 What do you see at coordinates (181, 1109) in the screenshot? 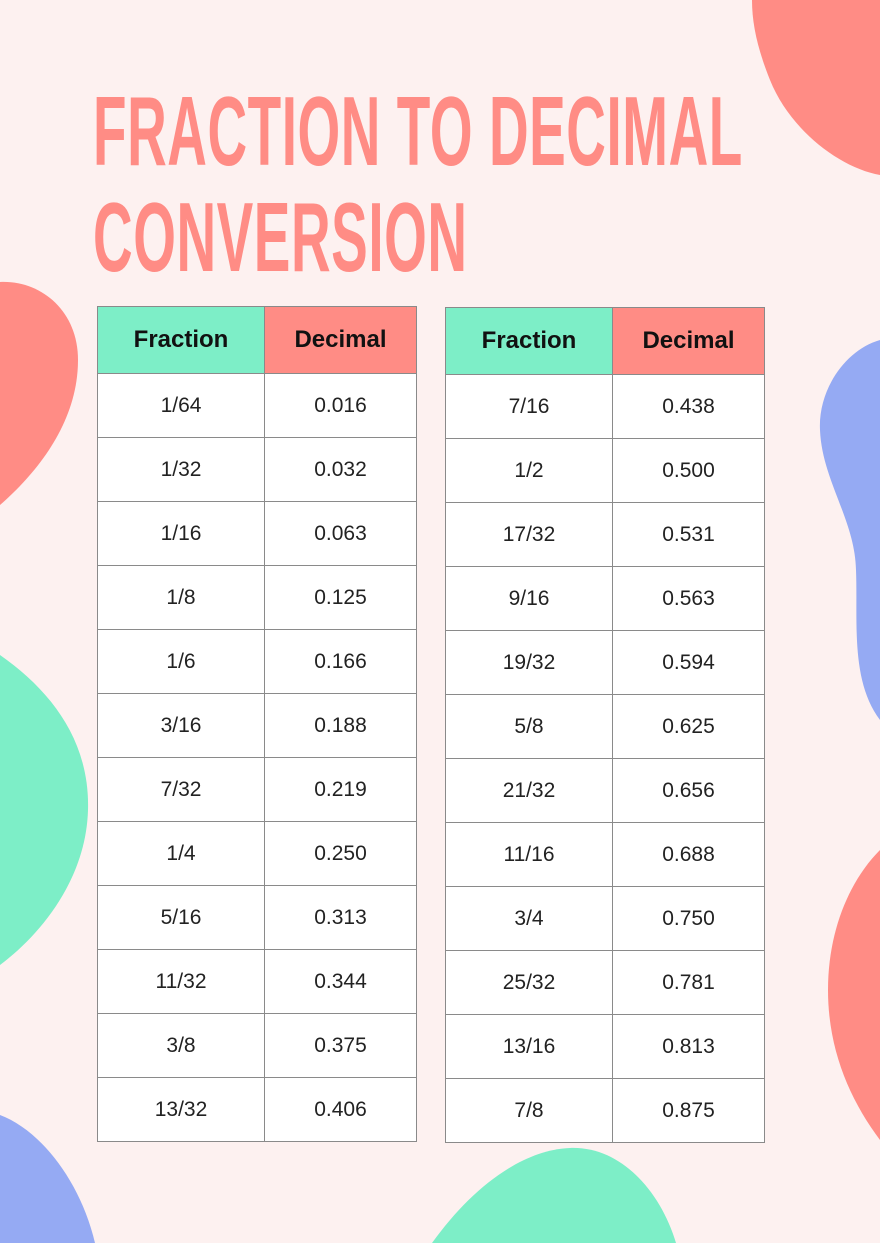
I see `fraction-cell: 13/32` at bounding box center [181, 1109].